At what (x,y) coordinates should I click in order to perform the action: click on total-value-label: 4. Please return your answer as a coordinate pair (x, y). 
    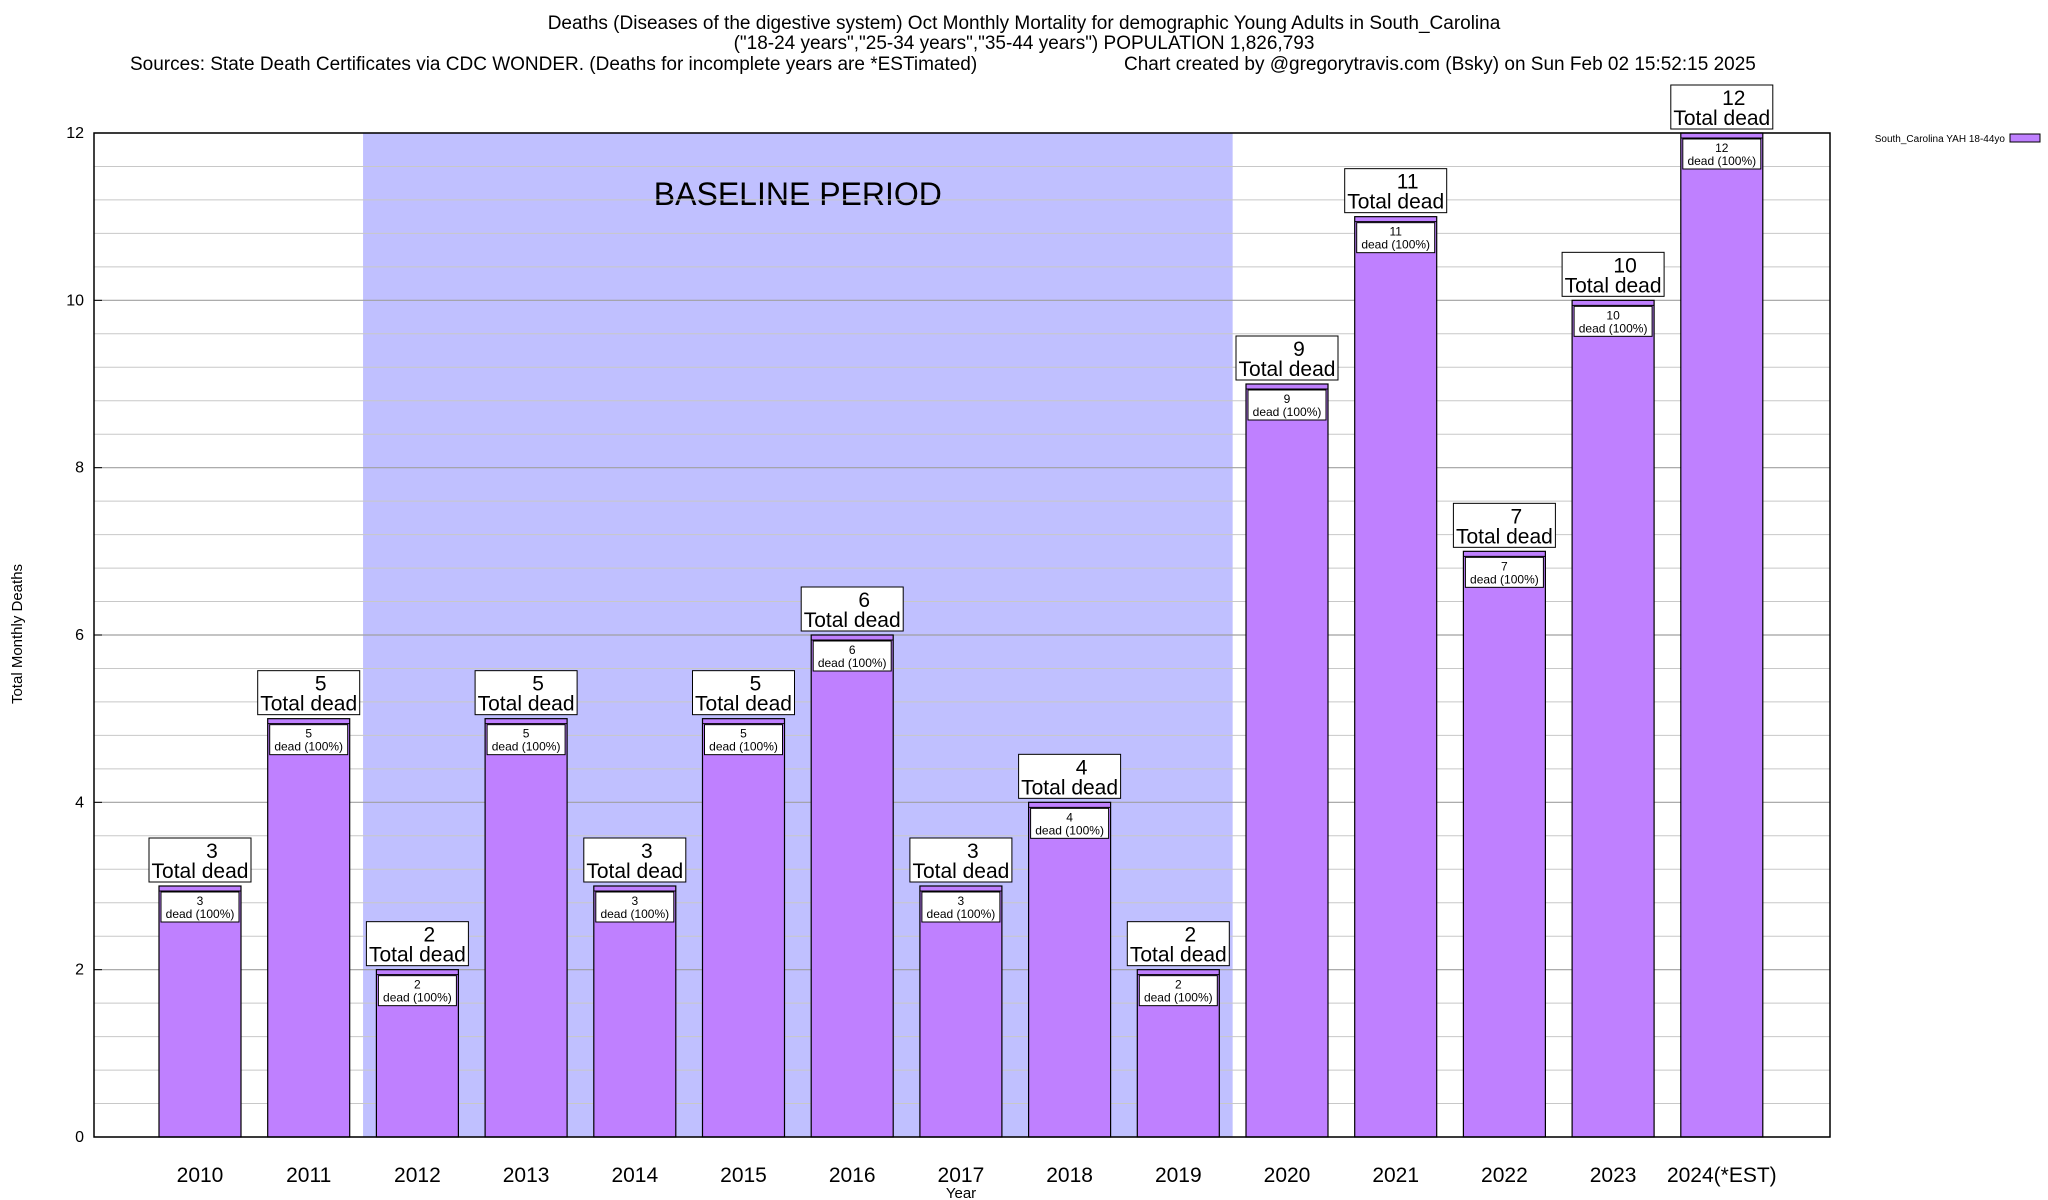
    Looking at the image, I should click on (1082, 767).